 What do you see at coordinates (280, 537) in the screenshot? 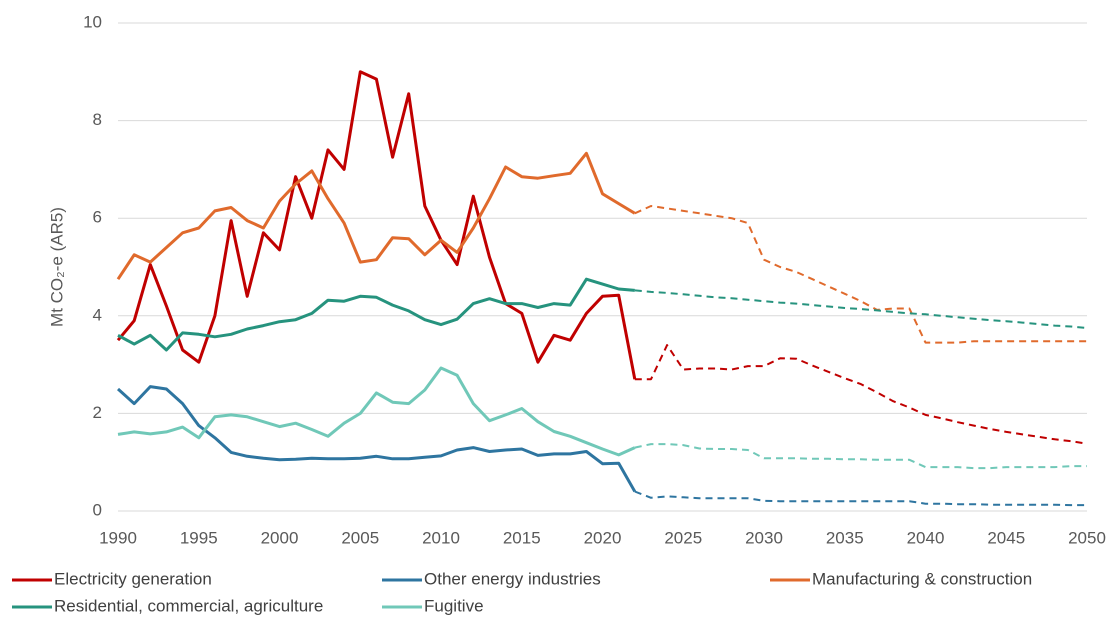
I see `x-tick-label: 2000` at bounding box center [280, 537].